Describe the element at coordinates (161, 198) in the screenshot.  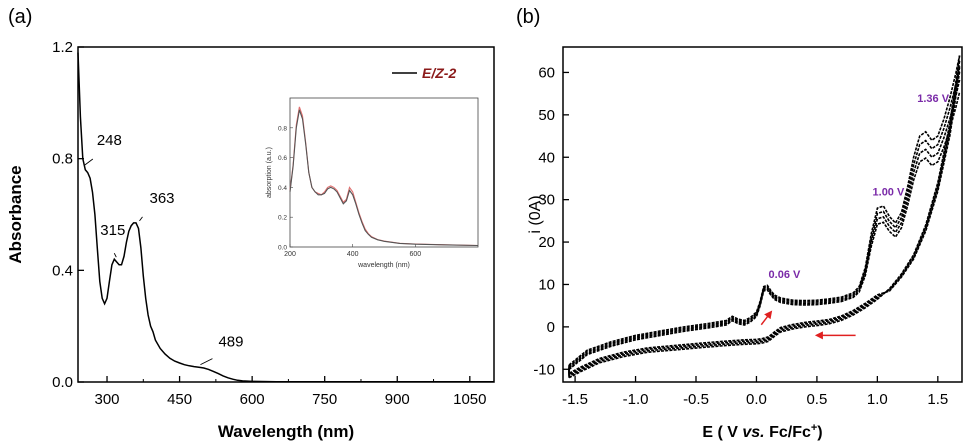
I see `peak-label: 363` at that location.